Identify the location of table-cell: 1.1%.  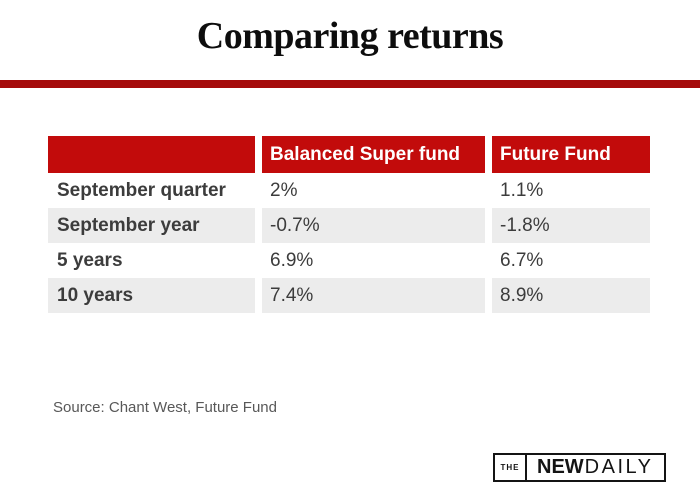
(522, 190).